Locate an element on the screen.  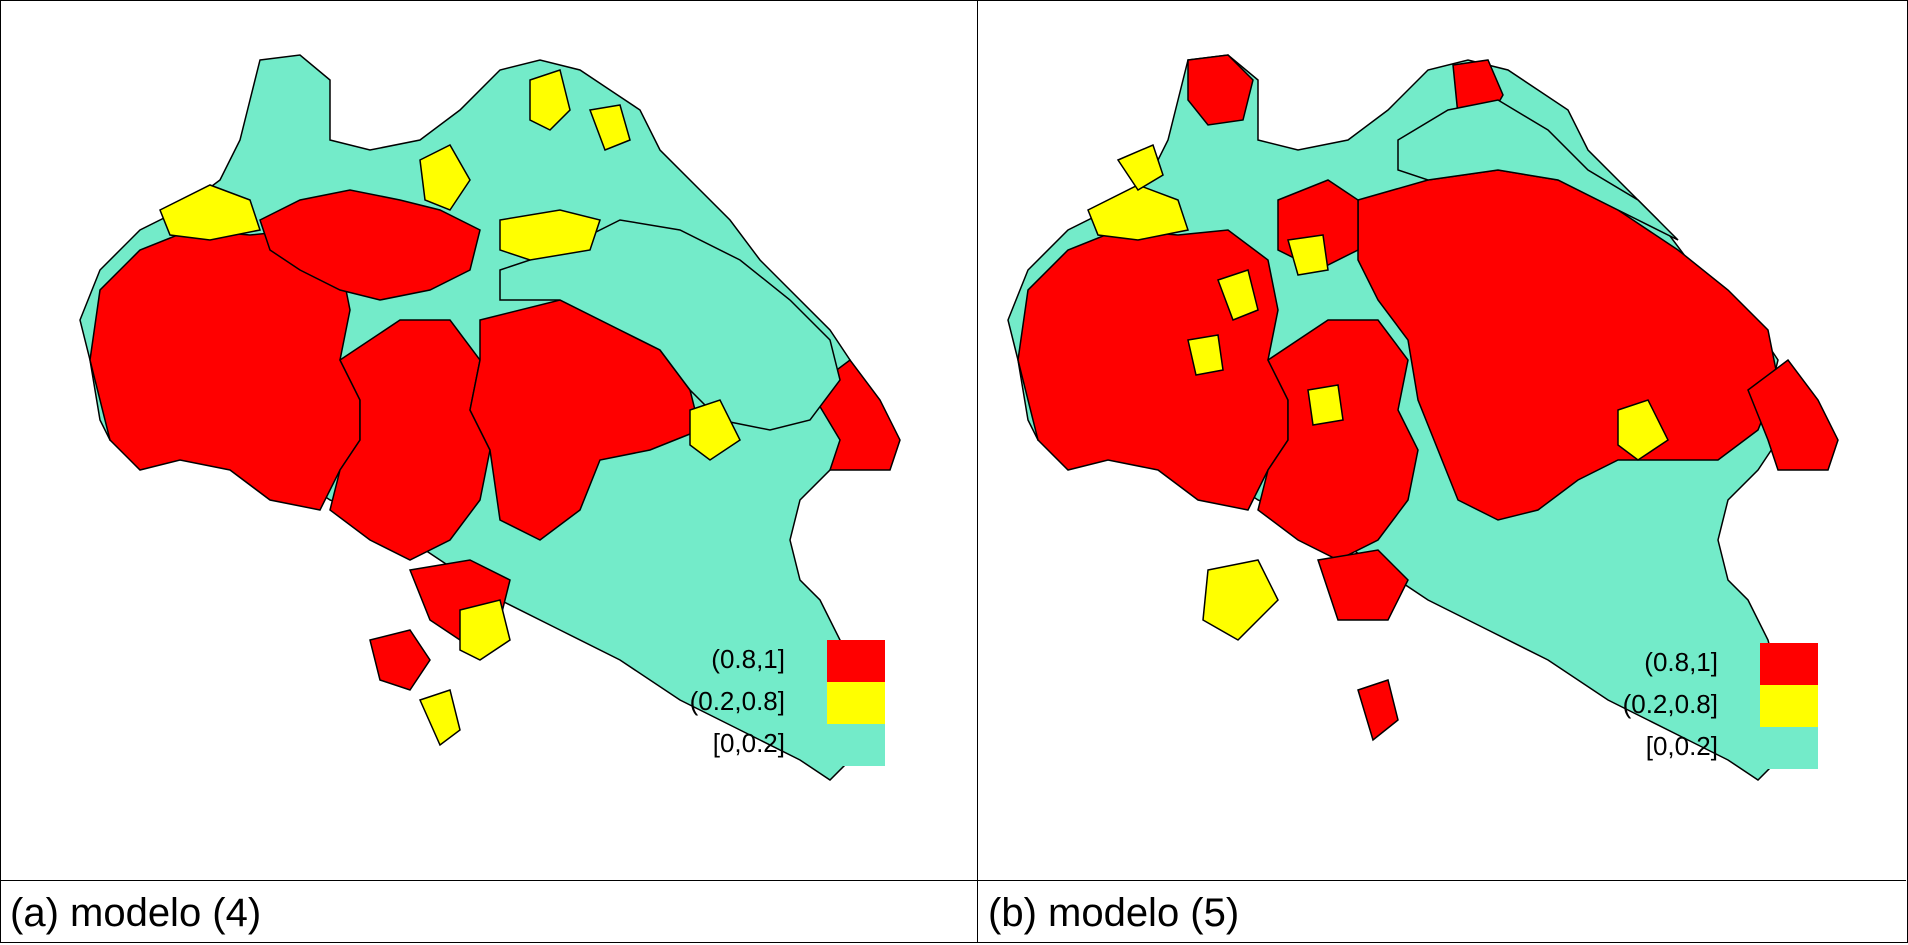
caption-b: (b) modelo (5) is located at coordinates (1114, 913).